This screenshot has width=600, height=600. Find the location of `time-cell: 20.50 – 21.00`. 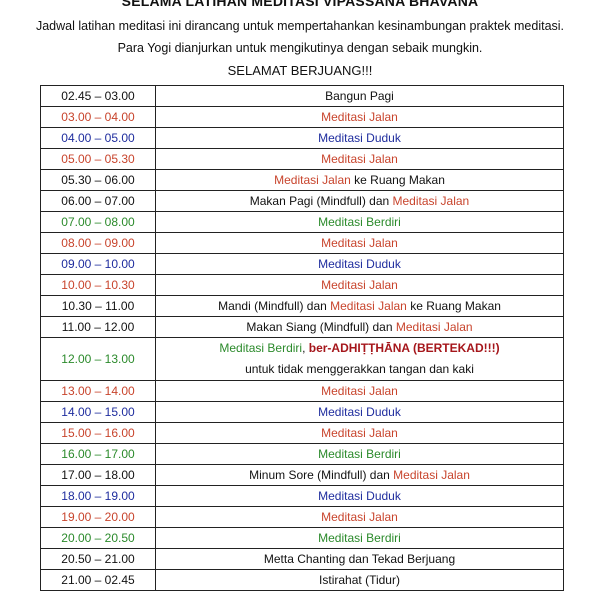

time-cell: 20.50 – 21.00 is located at coordinates (98, 559).